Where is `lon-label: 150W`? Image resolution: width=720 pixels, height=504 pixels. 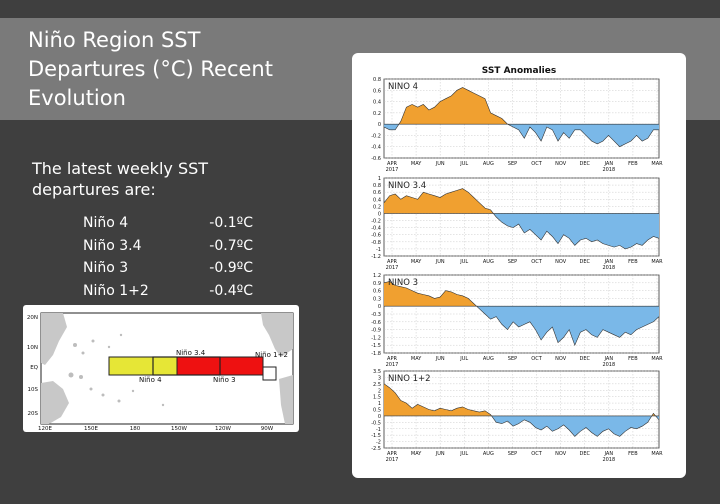 lon-label: 150W is located at coordinates (179, 429).